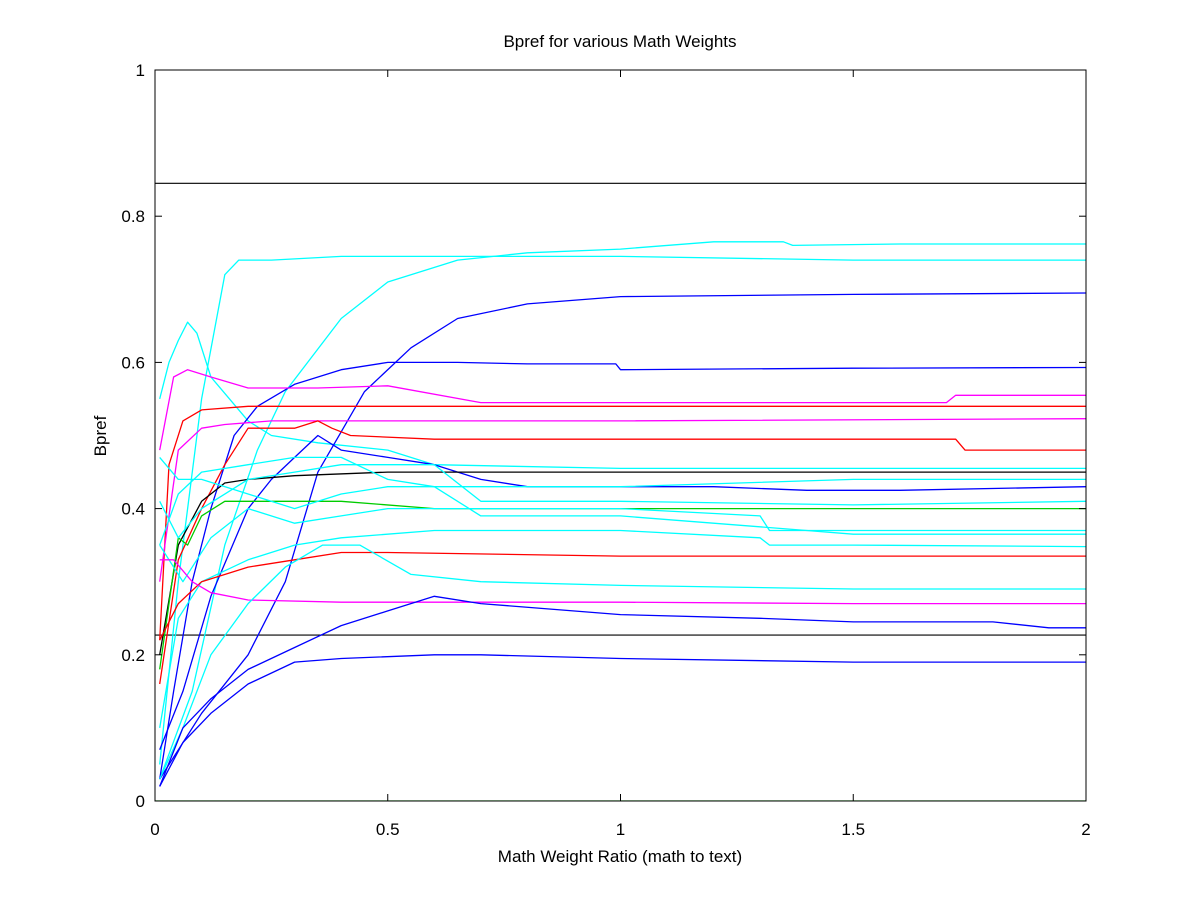  Describe the element at coordinates (133, 509) in the screenshot. I see `y-tick-label: 0.4` at that location.